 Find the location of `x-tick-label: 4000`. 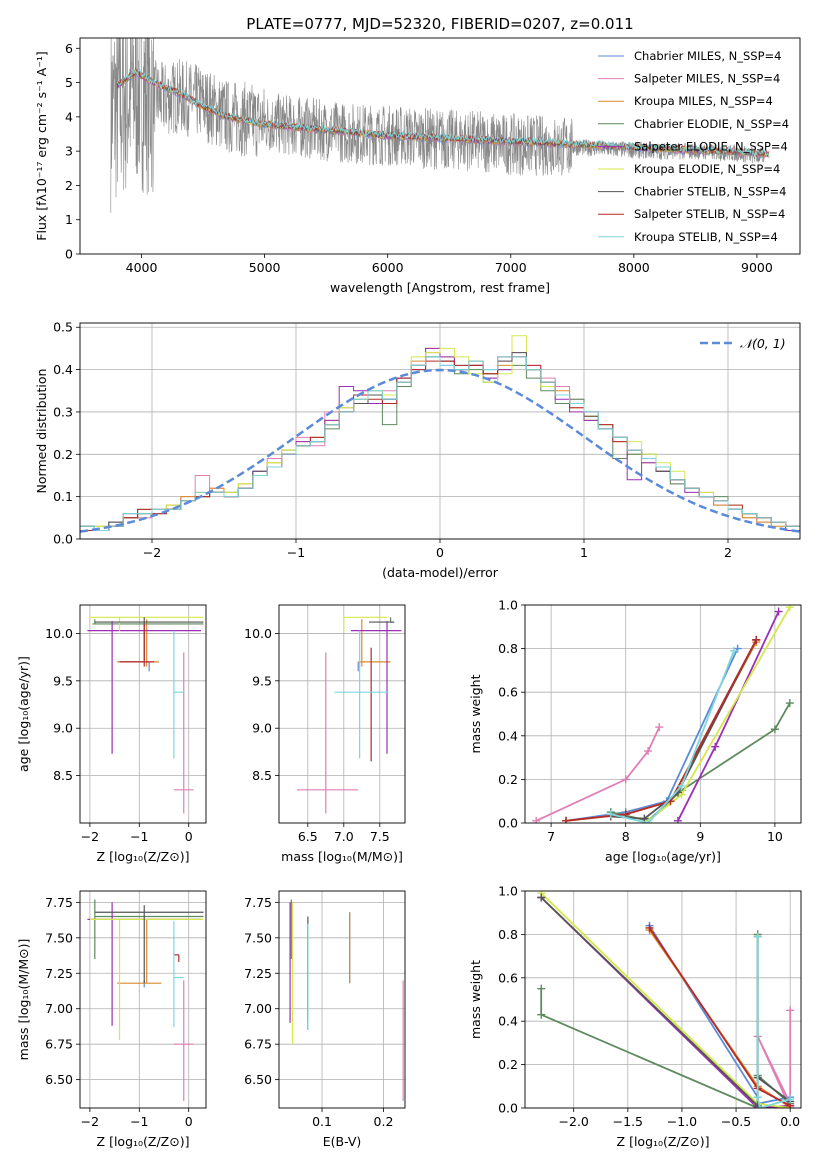

x-tick-label: 4000 is located at coordinates (142, 267).